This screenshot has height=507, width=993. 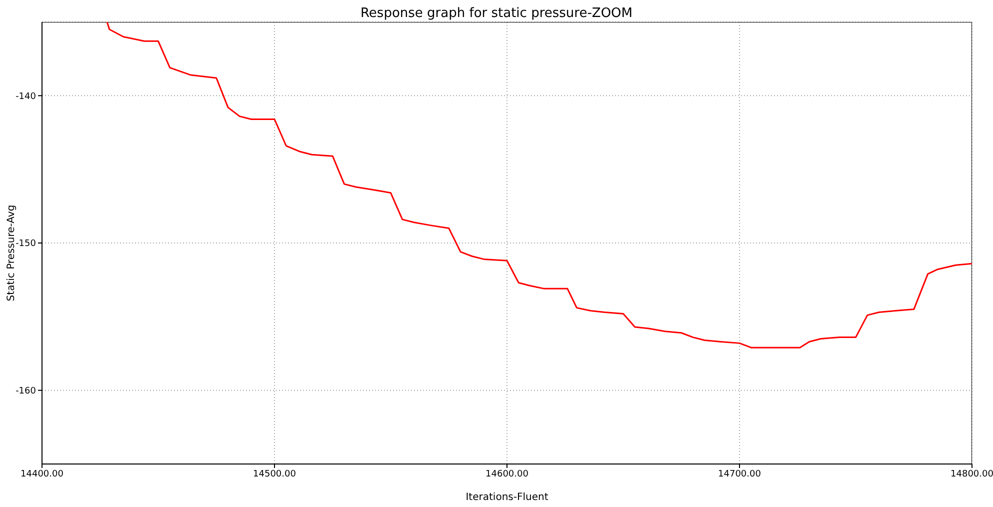 I want to click on x-axis-title: Iterations-Fluent, so click(x=507, y=497).